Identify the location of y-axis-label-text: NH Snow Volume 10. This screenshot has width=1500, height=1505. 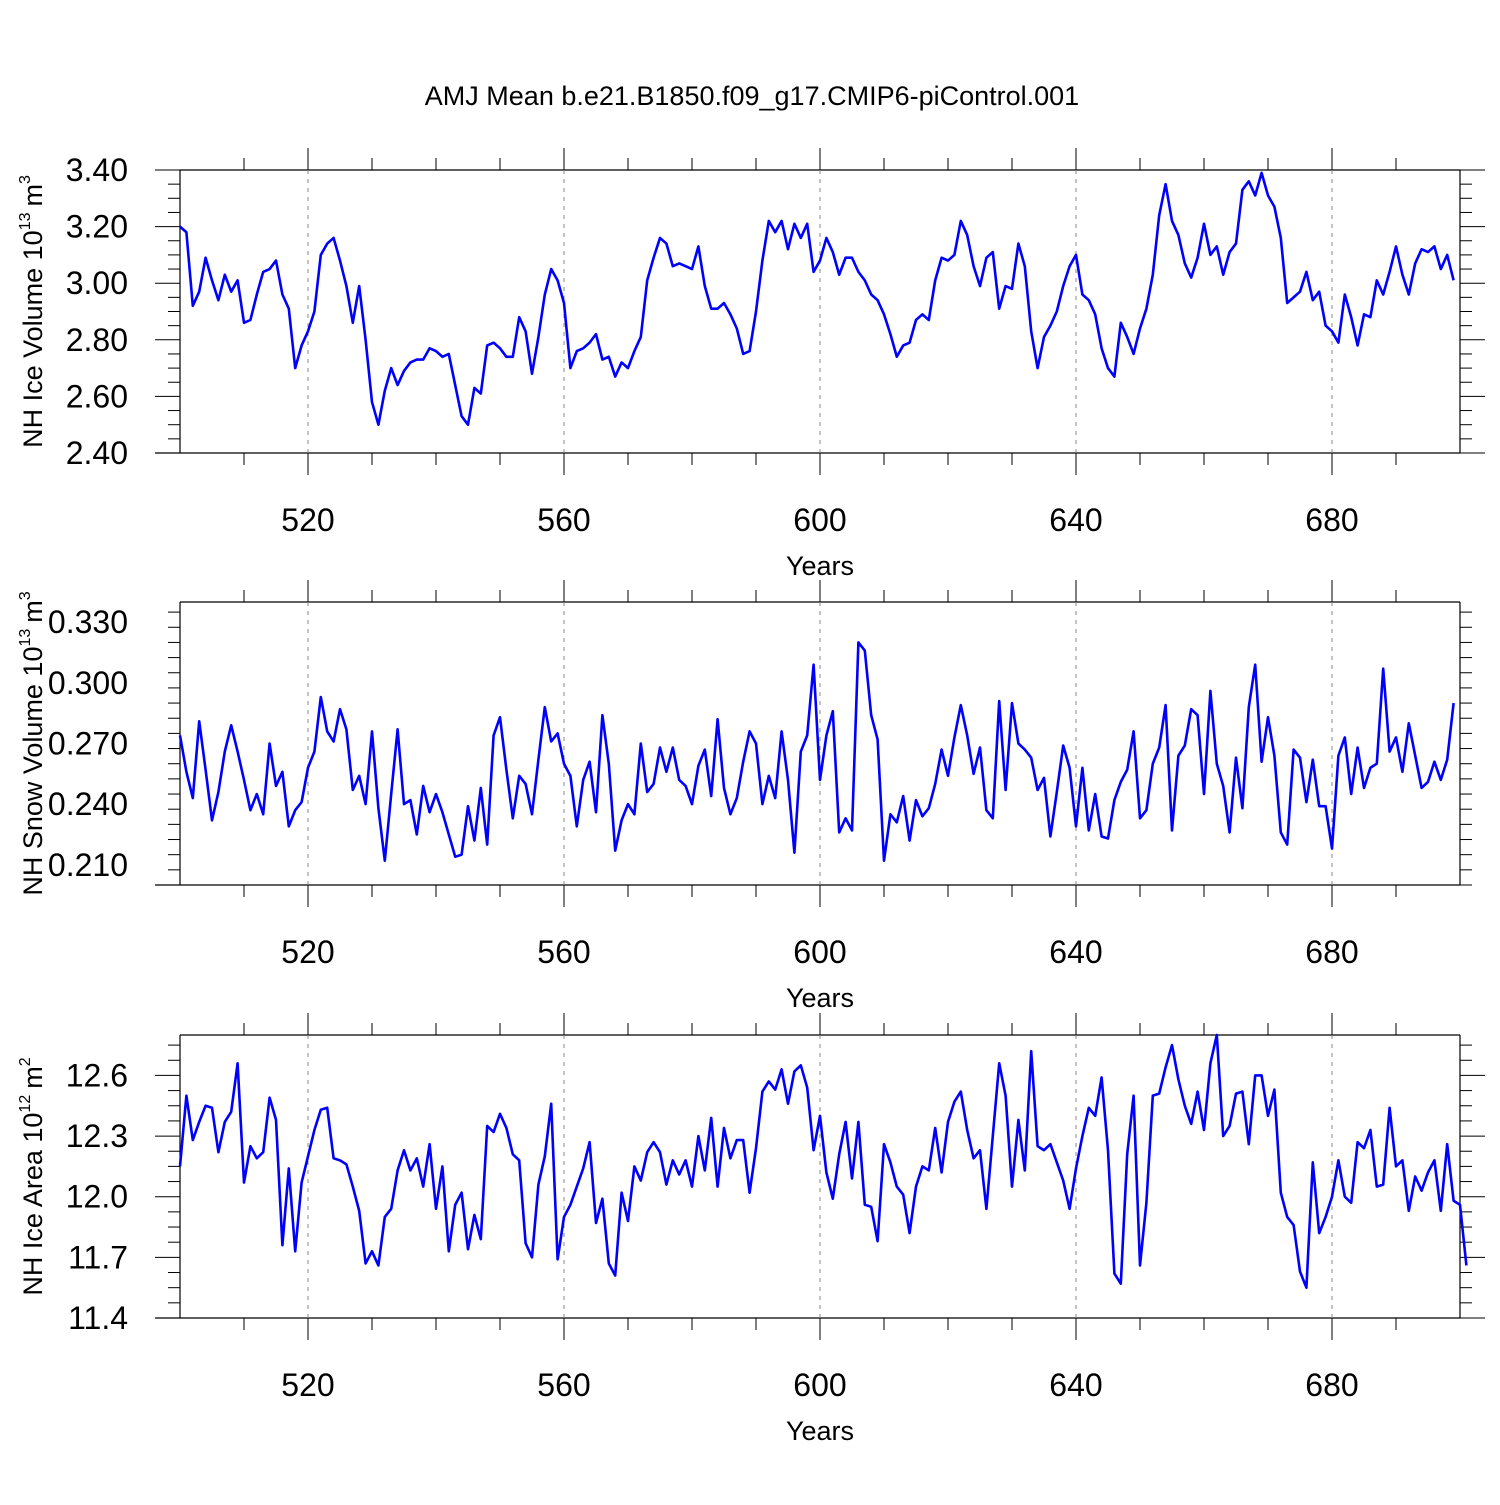
(33, 771).